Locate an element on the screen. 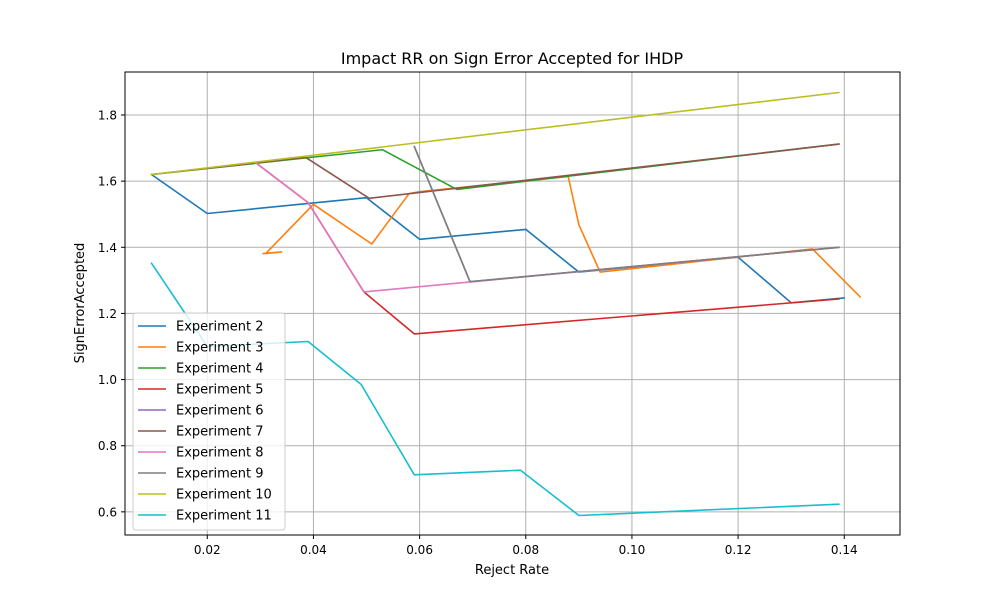  x-tick-label: 0.02 is located at coordinates (207, 550).